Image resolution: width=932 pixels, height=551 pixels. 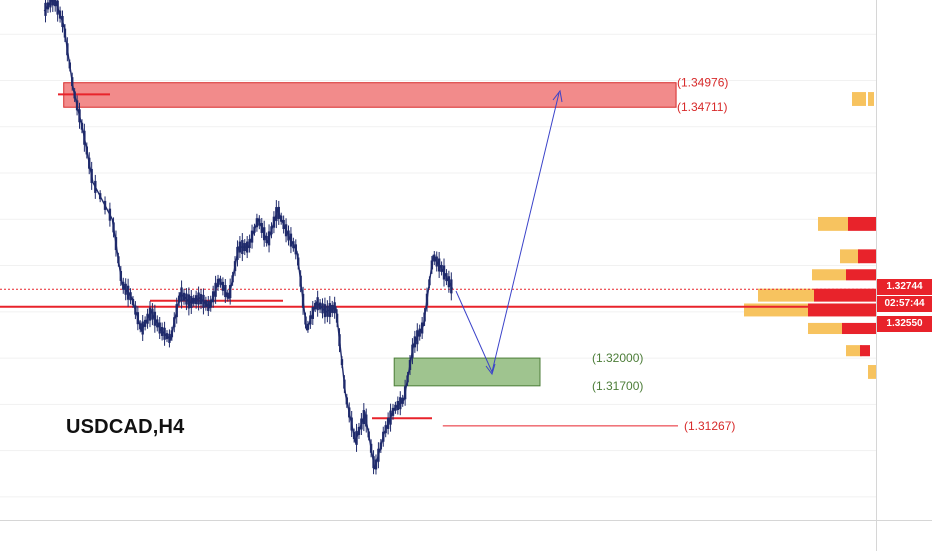 I want to click on level-annotation-label: (1.32000), so click(x=617, y=358).